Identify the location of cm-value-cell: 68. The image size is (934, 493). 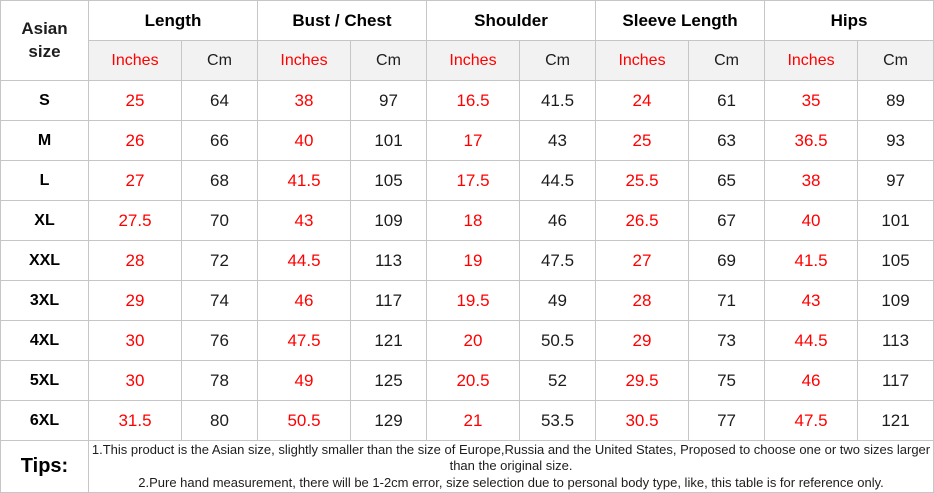
(219, 180).